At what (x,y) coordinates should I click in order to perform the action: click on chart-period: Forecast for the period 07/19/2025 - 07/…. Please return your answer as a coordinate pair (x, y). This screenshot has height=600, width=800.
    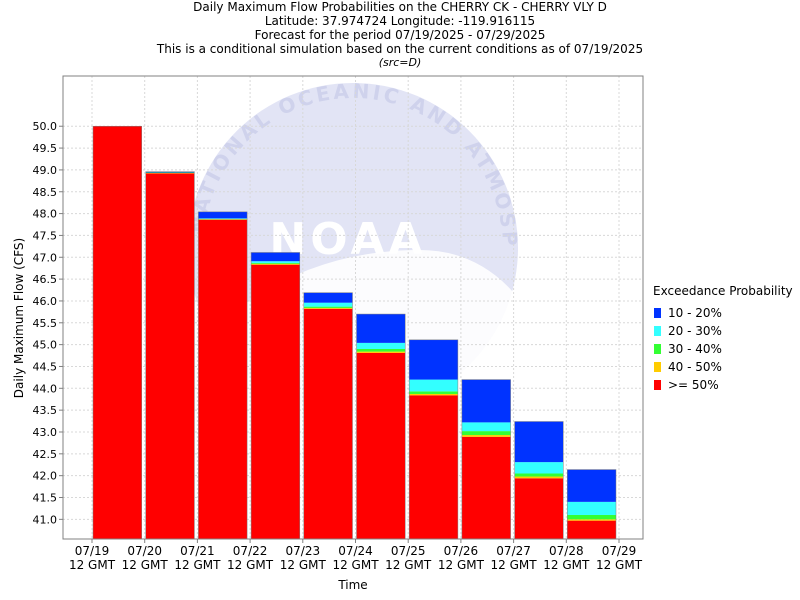
    Looking at the image, I should click on (400, 35).